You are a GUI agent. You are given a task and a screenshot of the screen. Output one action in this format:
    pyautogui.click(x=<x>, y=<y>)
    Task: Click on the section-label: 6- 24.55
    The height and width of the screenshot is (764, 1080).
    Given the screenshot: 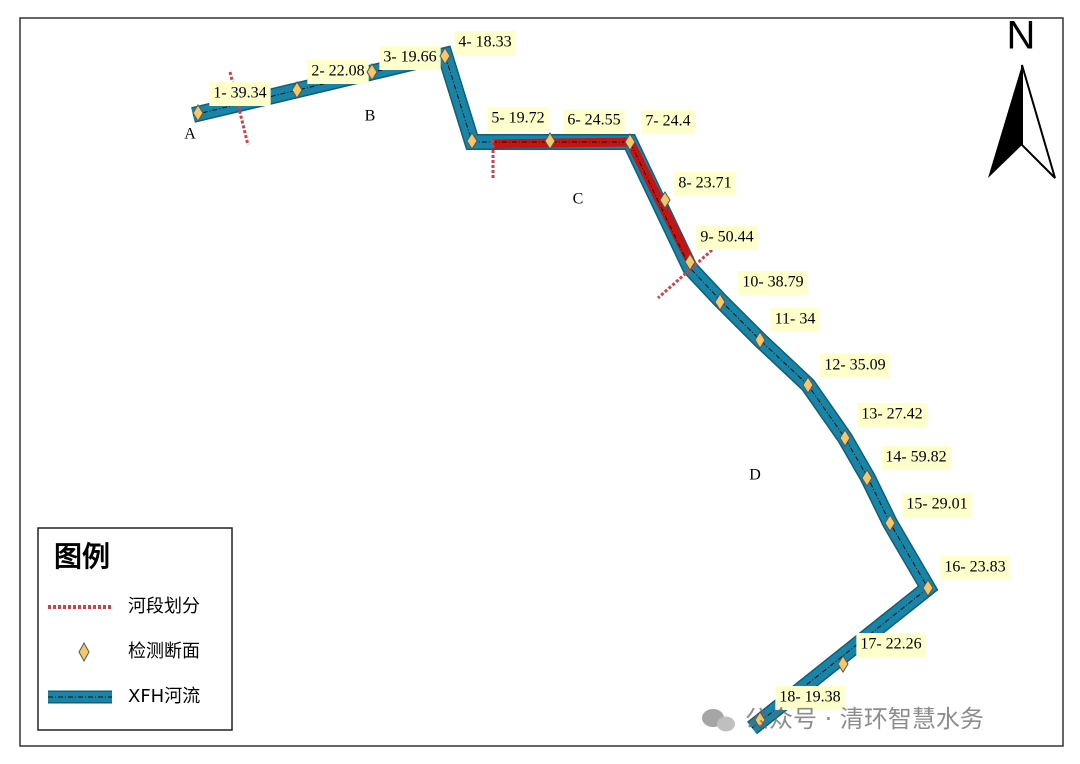 What is the action you would take?
    pyautogui.click(x=593, y=120)
    